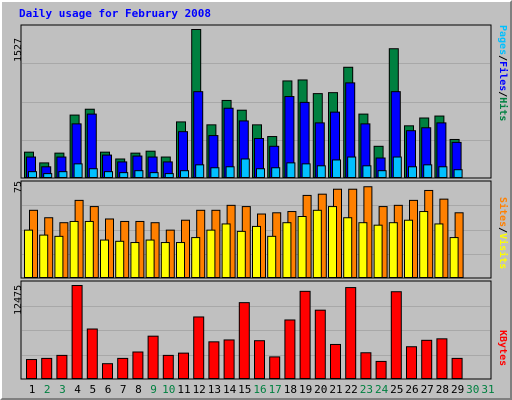 This screenshot has height=400, width=512. Describe the element at coordinates (77, 389) in the screenshot. I see `day-tick-label: 4` at that location.